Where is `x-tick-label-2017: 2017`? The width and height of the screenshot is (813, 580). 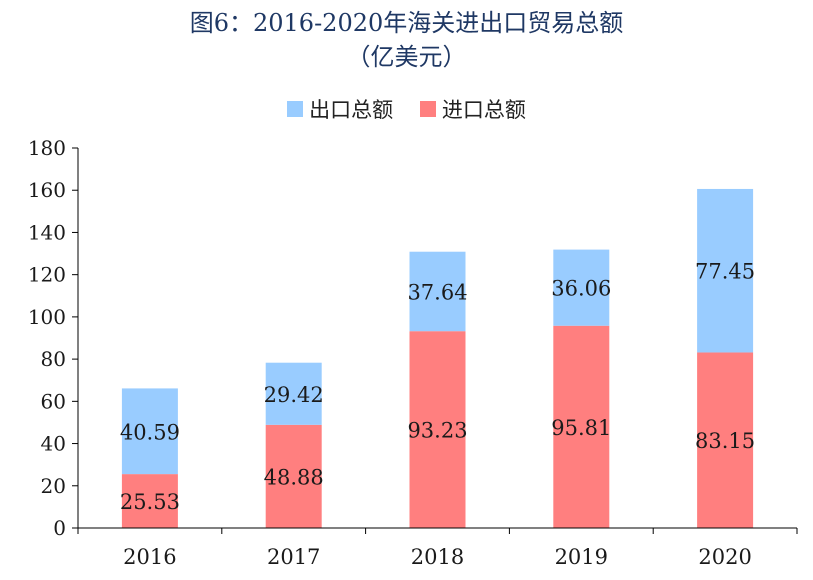
x-tick-label-2017: 2017 is located at coordinates (293, 557).